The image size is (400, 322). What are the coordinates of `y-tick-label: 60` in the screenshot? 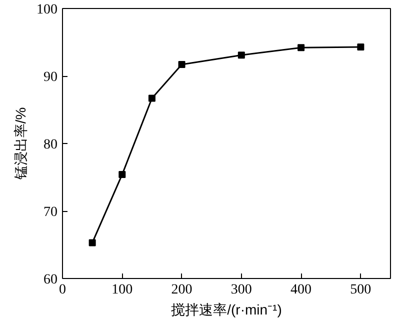 It's located at (51, 280).